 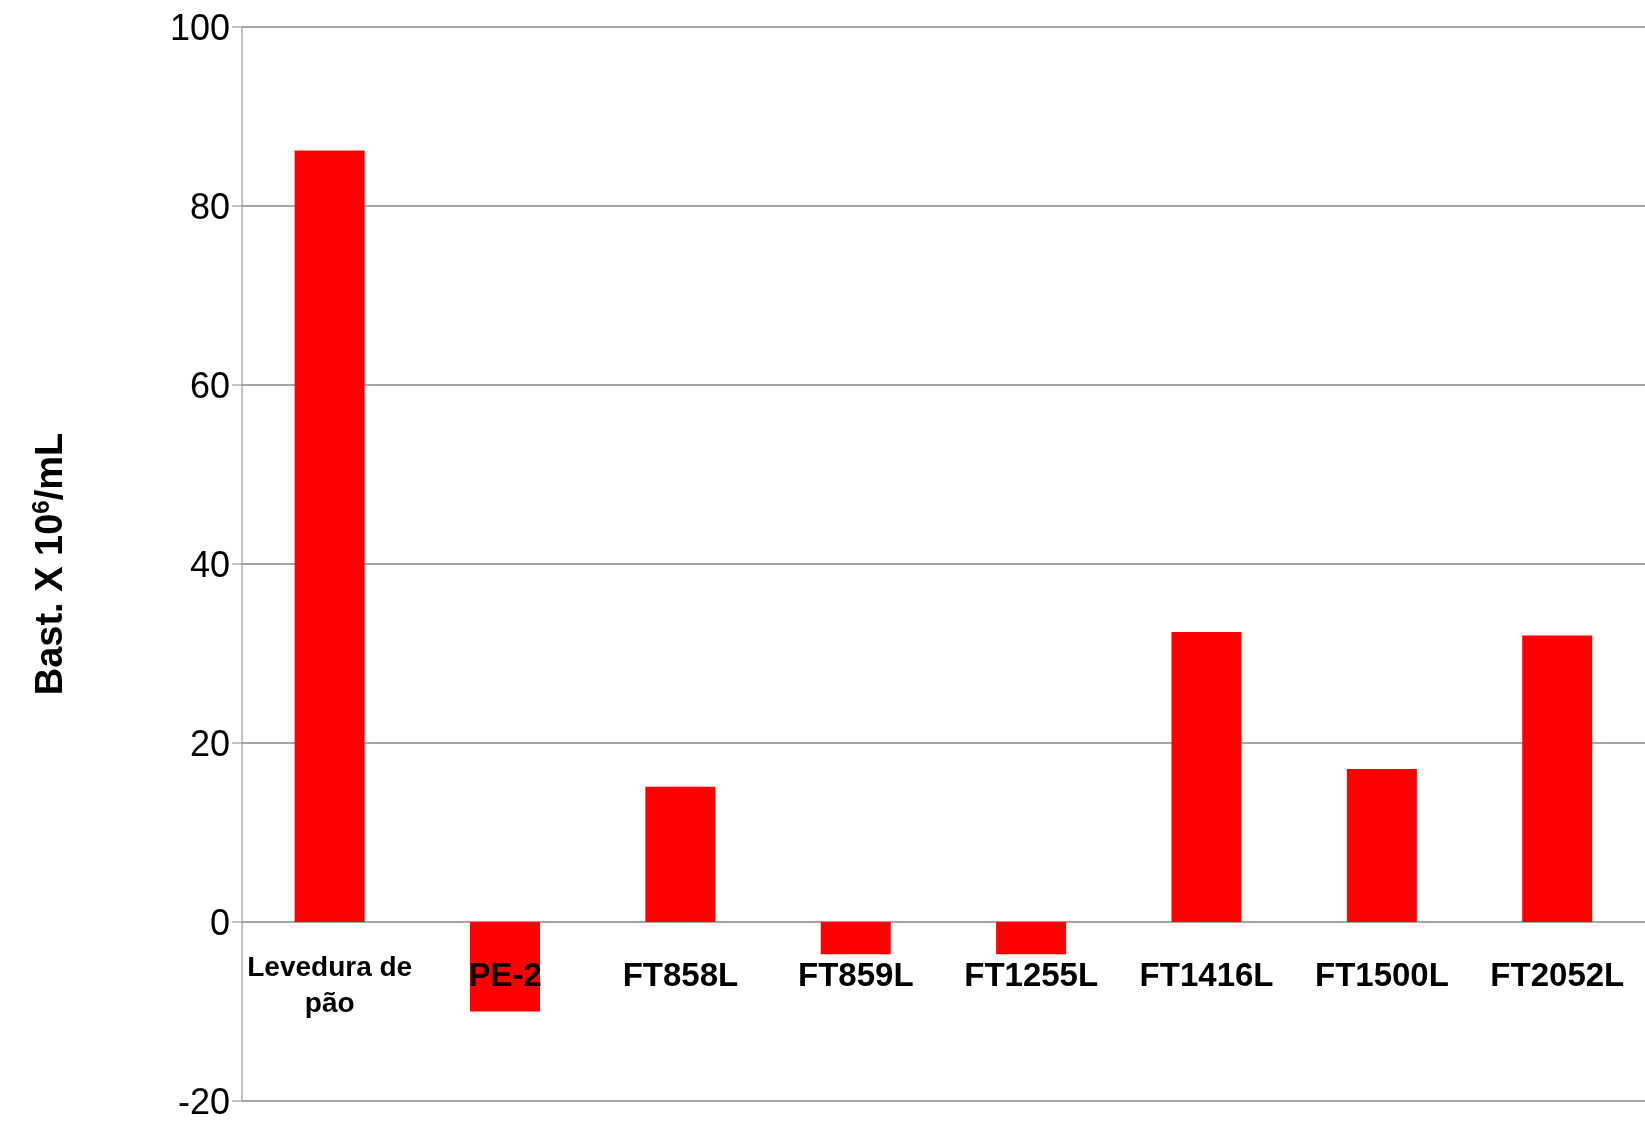 I want to click on x-tick-label: Levedura de pão, so click(x=330, y=984).